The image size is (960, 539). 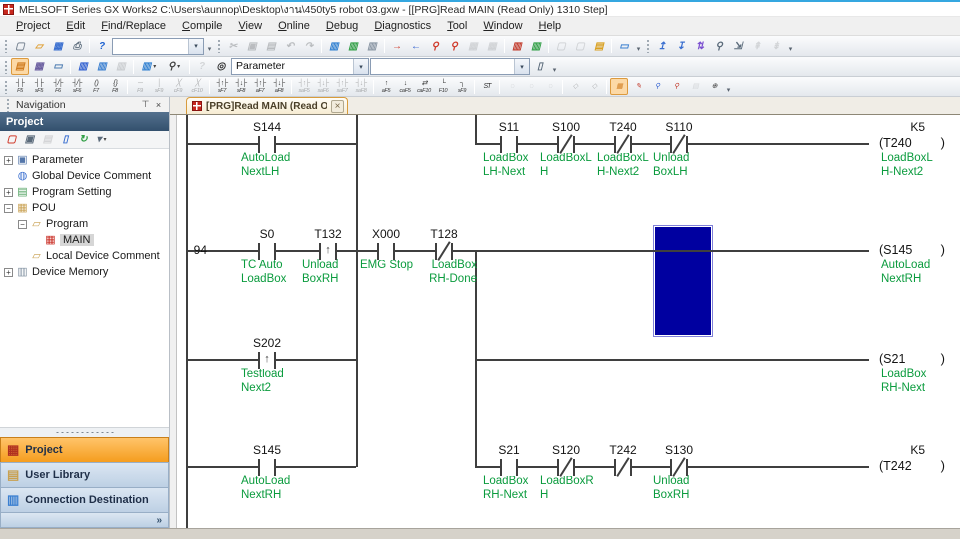 I want to click on sfc-block-down-icon: ↧, so click(x=681, y=46).